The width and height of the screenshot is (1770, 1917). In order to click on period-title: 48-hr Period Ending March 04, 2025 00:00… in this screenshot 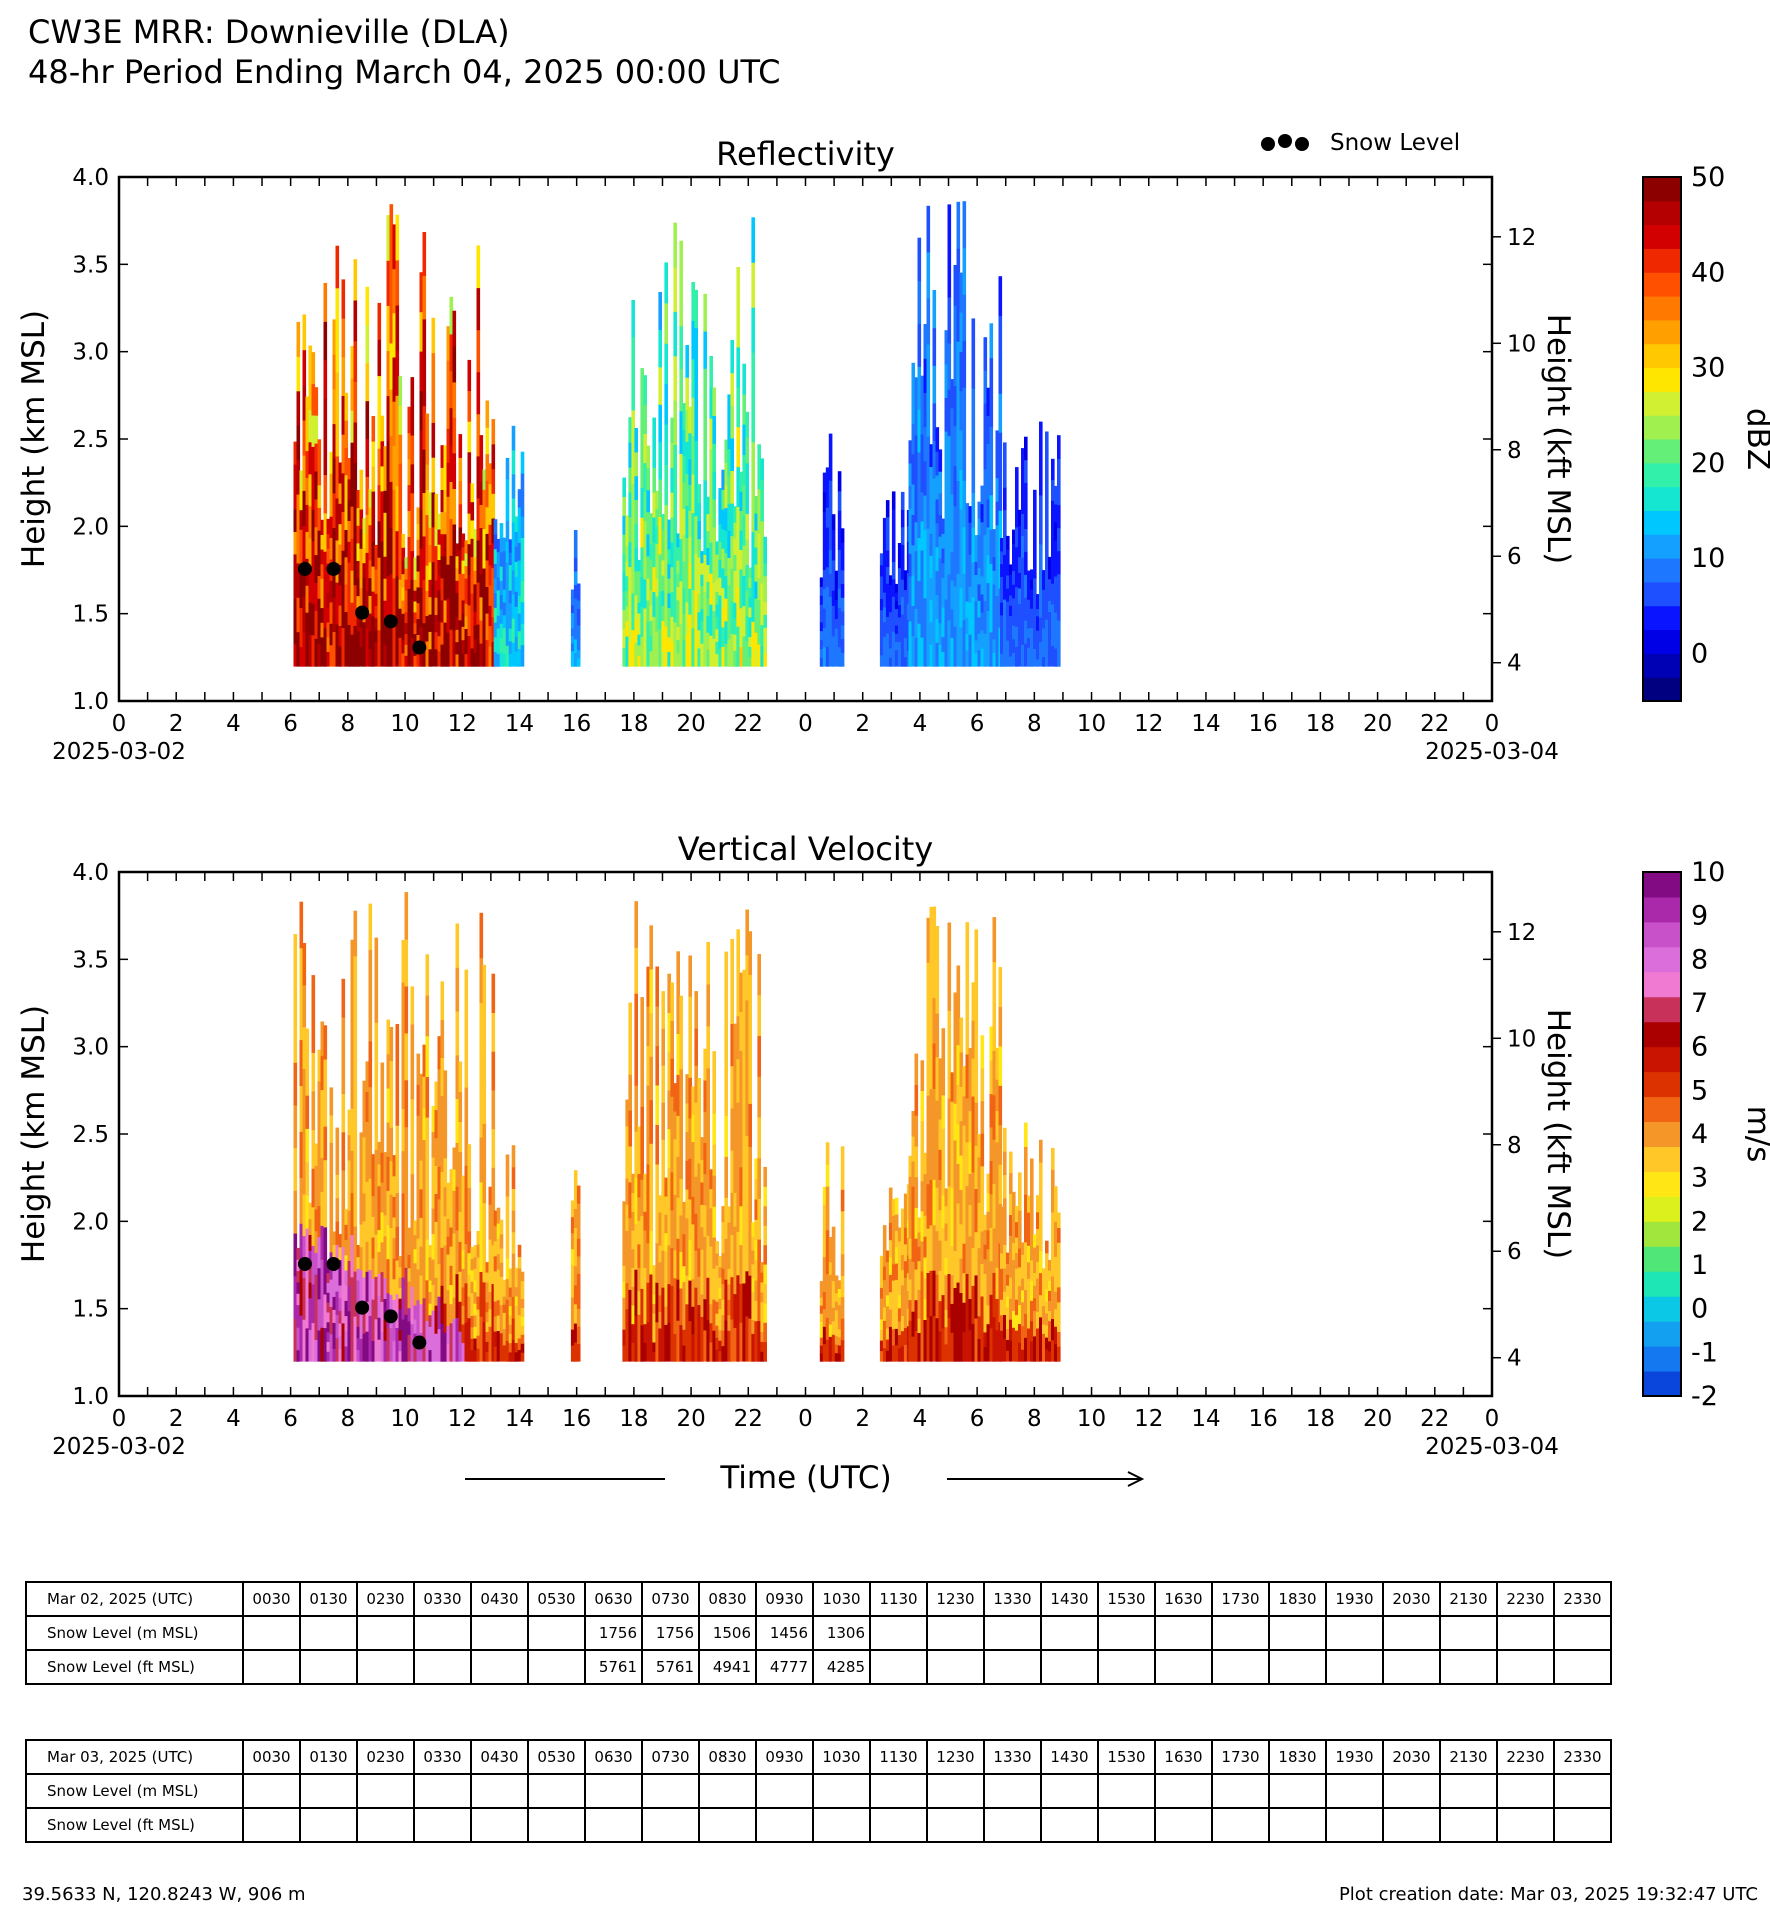, I will do `click(404, 72)`.